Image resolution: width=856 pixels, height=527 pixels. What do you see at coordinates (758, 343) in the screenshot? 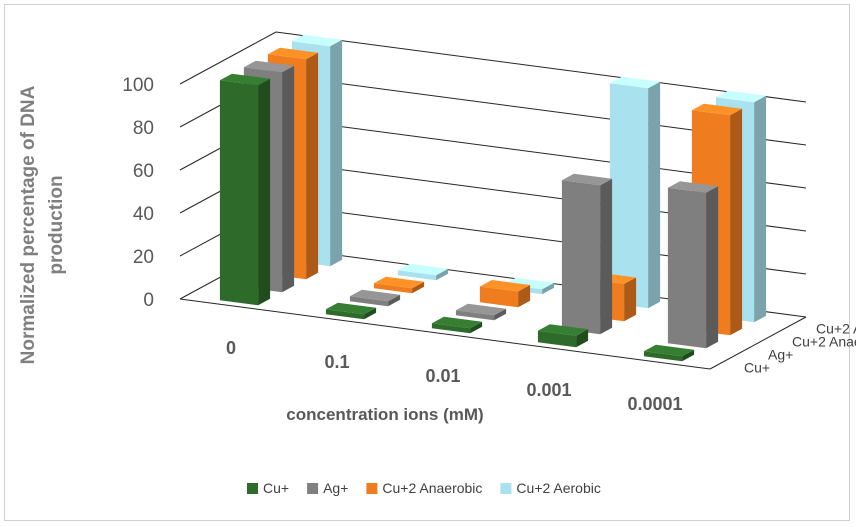
I see `floor-right-edge` at bounding box center [758, 343].